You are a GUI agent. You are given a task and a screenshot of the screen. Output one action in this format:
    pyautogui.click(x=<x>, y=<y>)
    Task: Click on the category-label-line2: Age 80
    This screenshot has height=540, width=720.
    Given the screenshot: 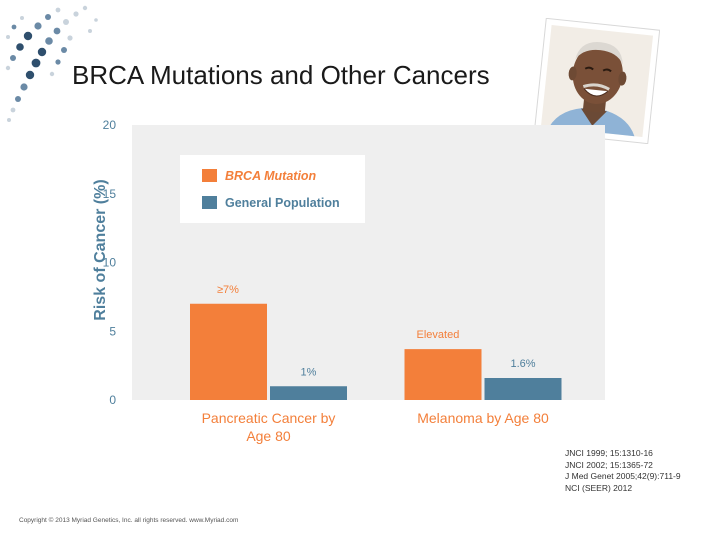 What is the action you would take?
    pyautogui.click(x=268, y=436)
    